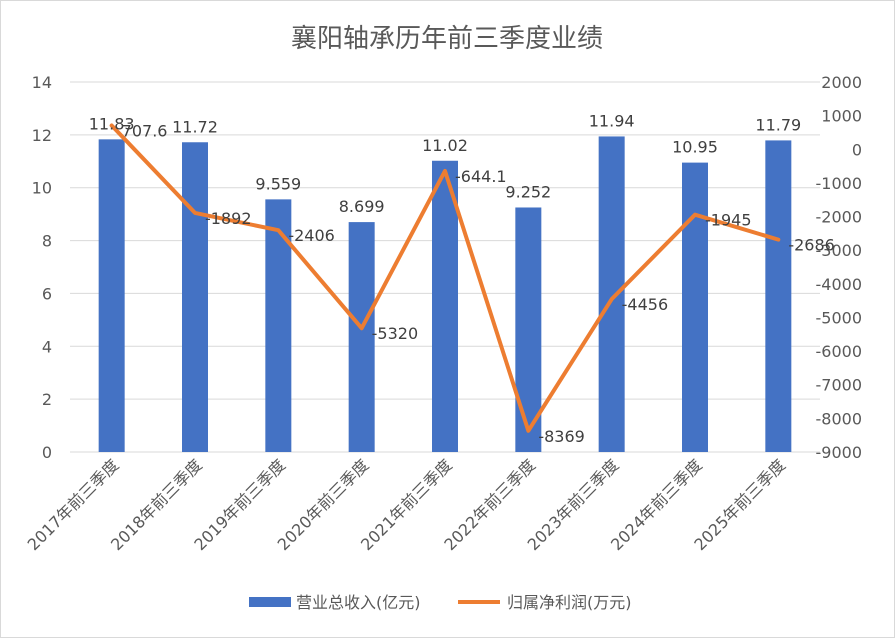 This screenshot has height=638, width=895. I want to click on revenue-data-label: 9.252, so click(528, 191).